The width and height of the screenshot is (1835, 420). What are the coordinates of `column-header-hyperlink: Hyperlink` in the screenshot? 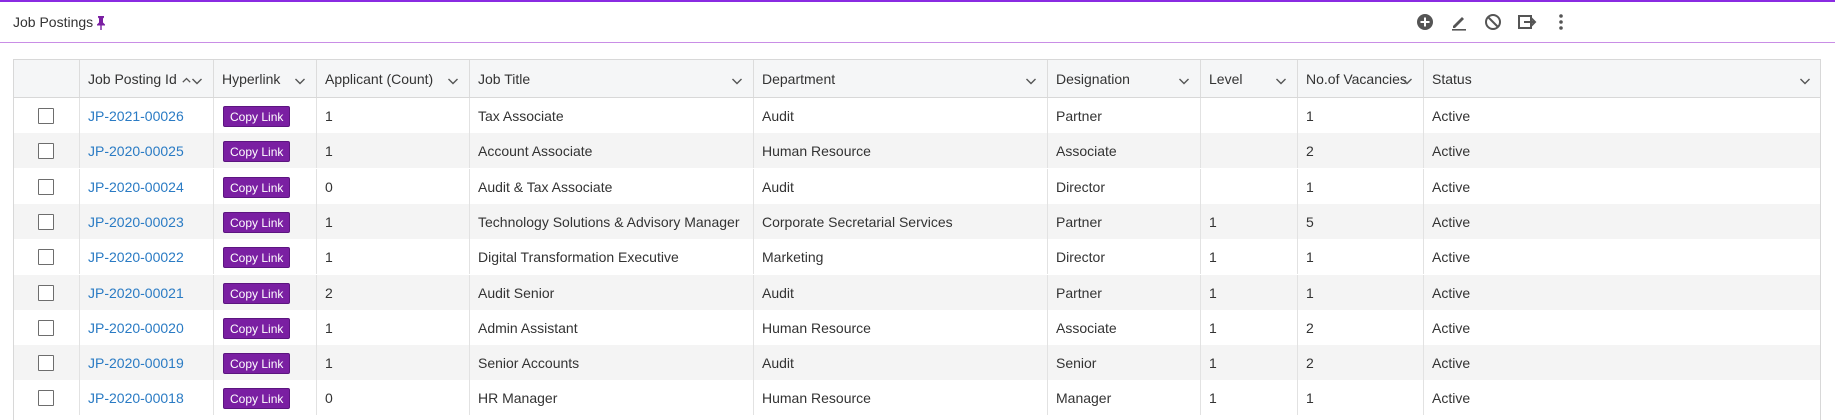 It's located at (265, 78).